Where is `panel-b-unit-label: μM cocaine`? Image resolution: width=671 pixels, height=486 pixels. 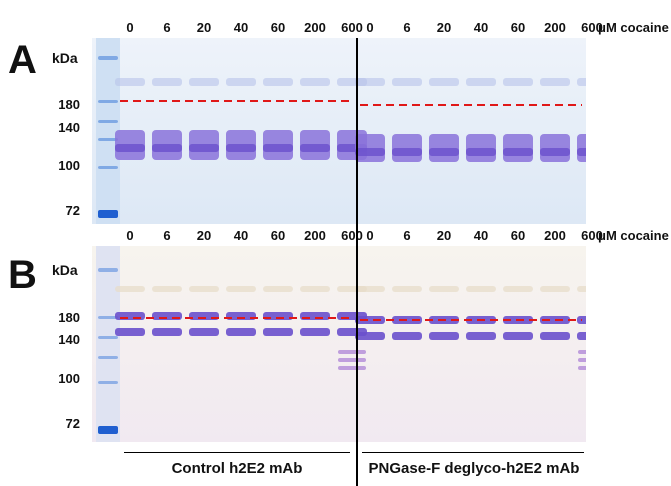
panel-b-unit-label: μM cocaine is located at coordinates (633, 235).